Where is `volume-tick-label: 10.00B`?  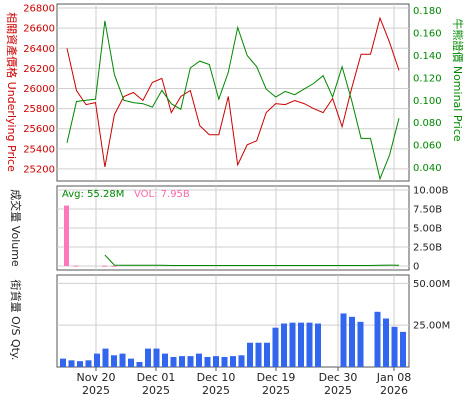 volume-tick-label: 10.00B is located at coordinates (431, 191).